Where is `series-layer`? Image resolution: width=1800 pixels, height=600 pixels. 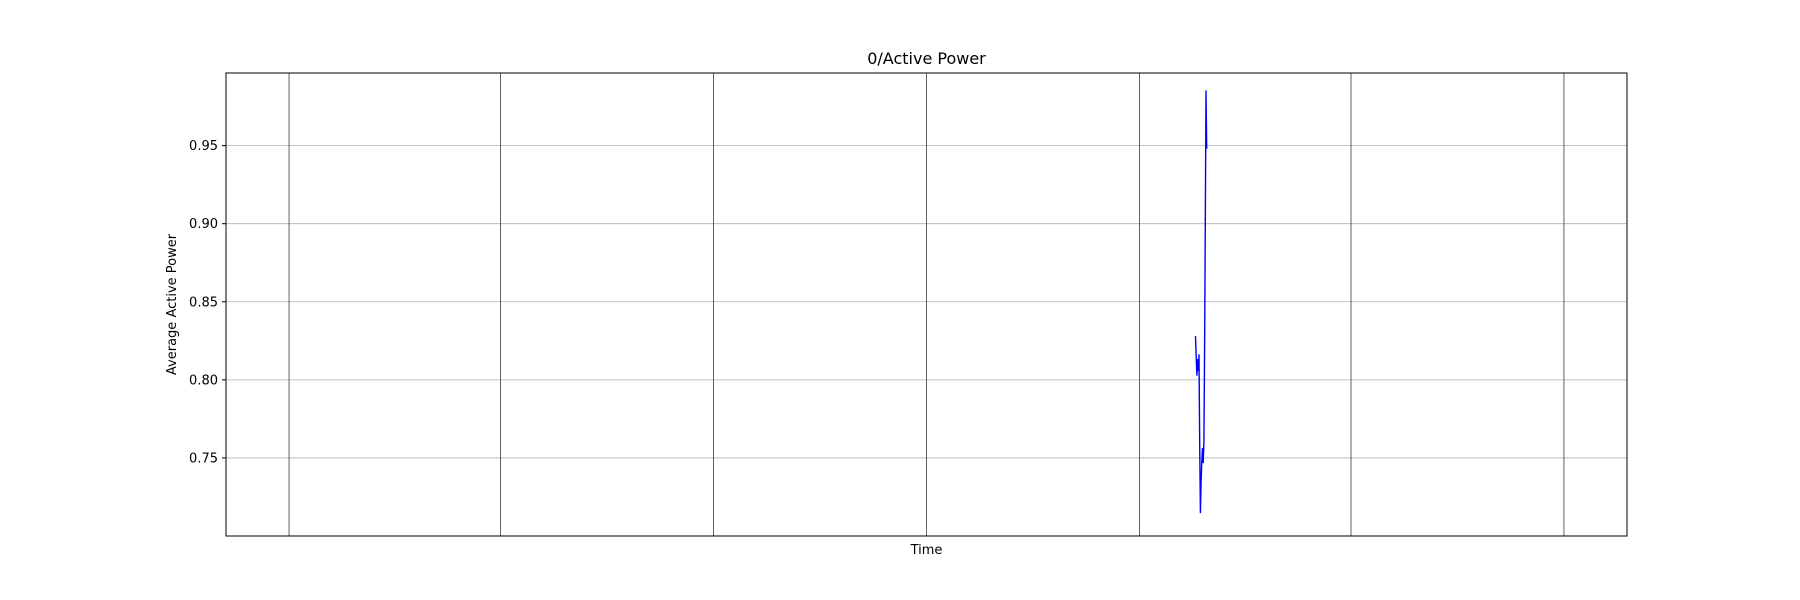
series-layer is located at coordinates (1201, 302).